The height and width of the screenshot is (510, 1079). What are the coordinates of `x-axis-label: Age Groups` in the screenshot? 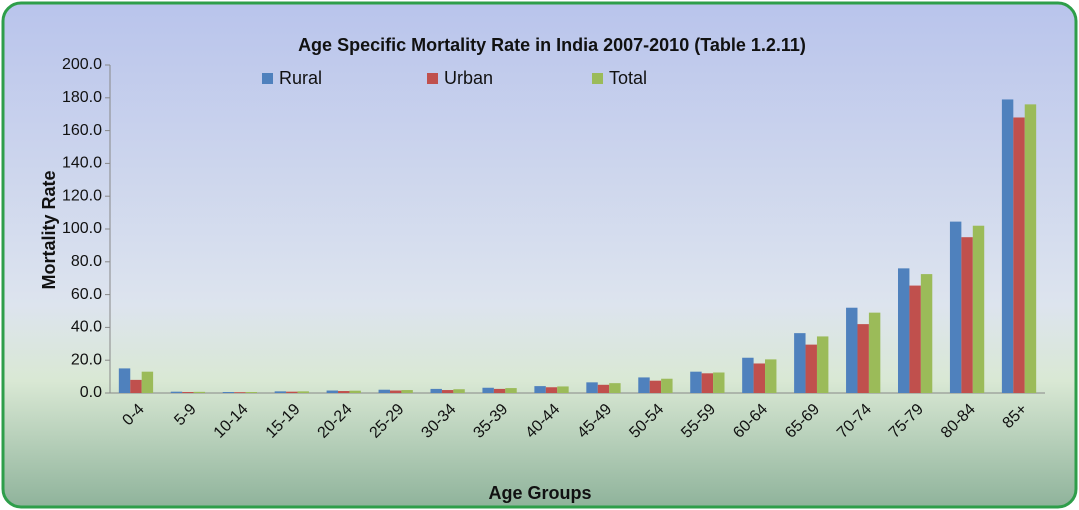 It's located at (539, 493).